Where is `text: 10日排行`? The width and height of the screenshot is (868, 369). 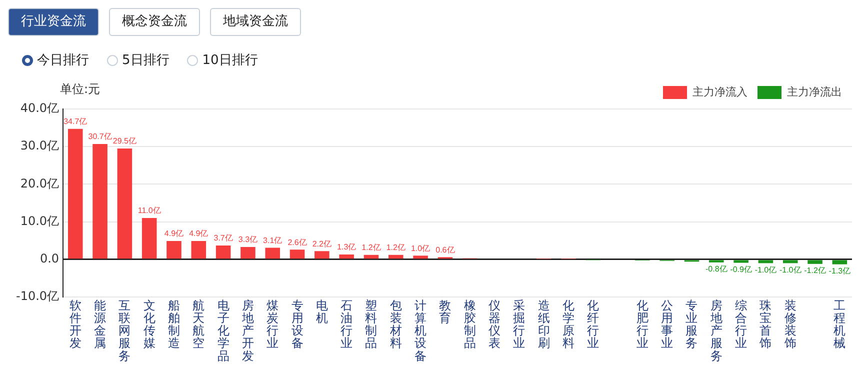
text: 10日排行 is located at coordinates (230, 60).